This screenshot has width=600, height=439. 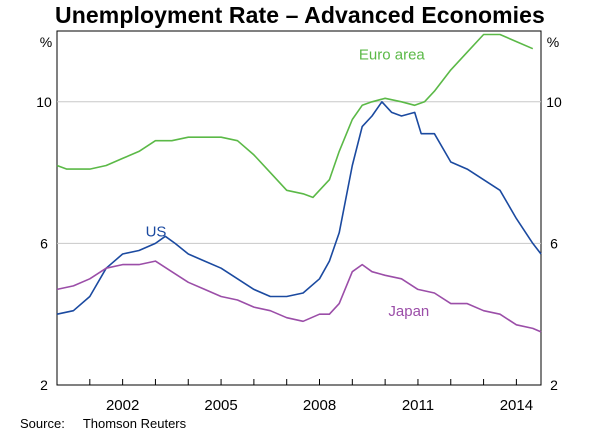 What do you see at coordinates (554, 243) in the screenshot?
I see `y-tick-right-6: 6` at bounding box center [554, 243].